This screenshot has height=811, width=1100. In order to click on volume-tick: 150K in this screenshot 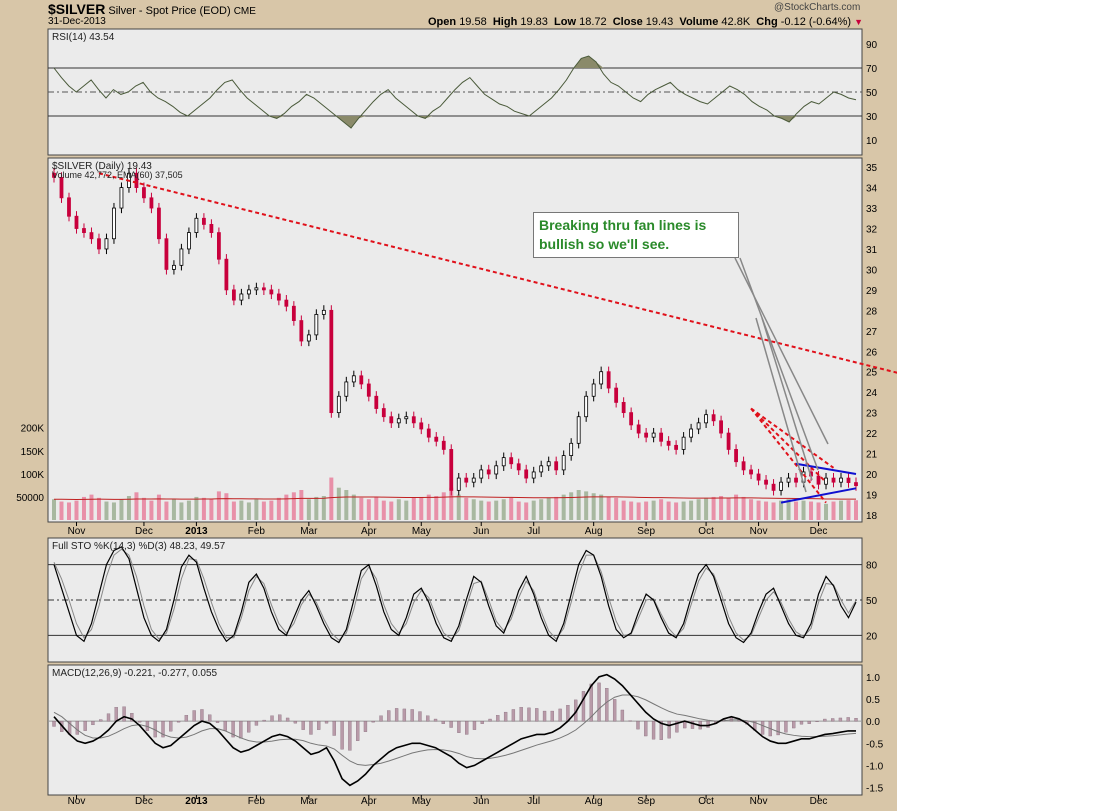, I will do `click(33, 452)`.